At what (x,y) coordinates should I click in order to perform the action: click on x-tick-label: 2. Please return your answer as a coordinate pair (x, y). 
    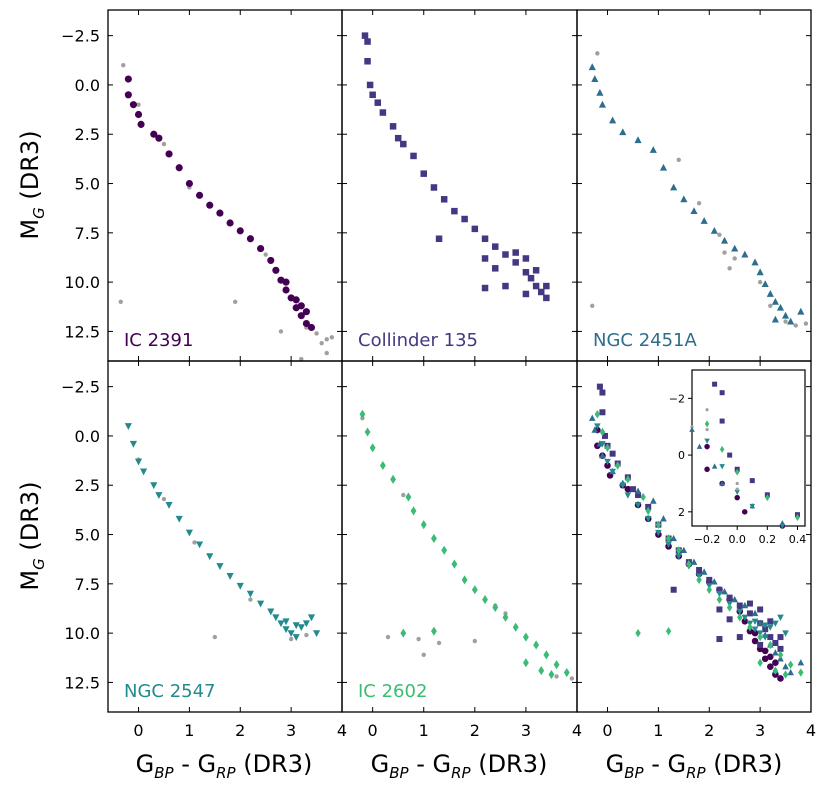
    Looking at the image, I should click on (240, 730).